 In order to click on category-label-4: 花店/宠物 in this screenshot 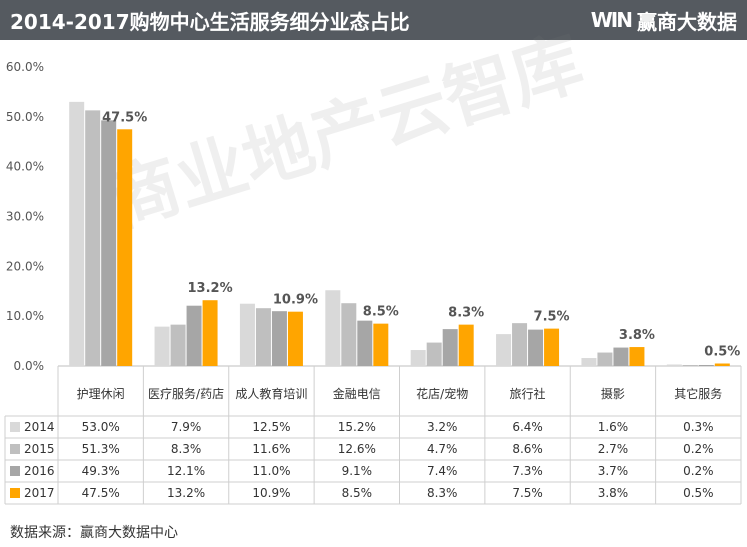, I will do `click(442, 393)`.